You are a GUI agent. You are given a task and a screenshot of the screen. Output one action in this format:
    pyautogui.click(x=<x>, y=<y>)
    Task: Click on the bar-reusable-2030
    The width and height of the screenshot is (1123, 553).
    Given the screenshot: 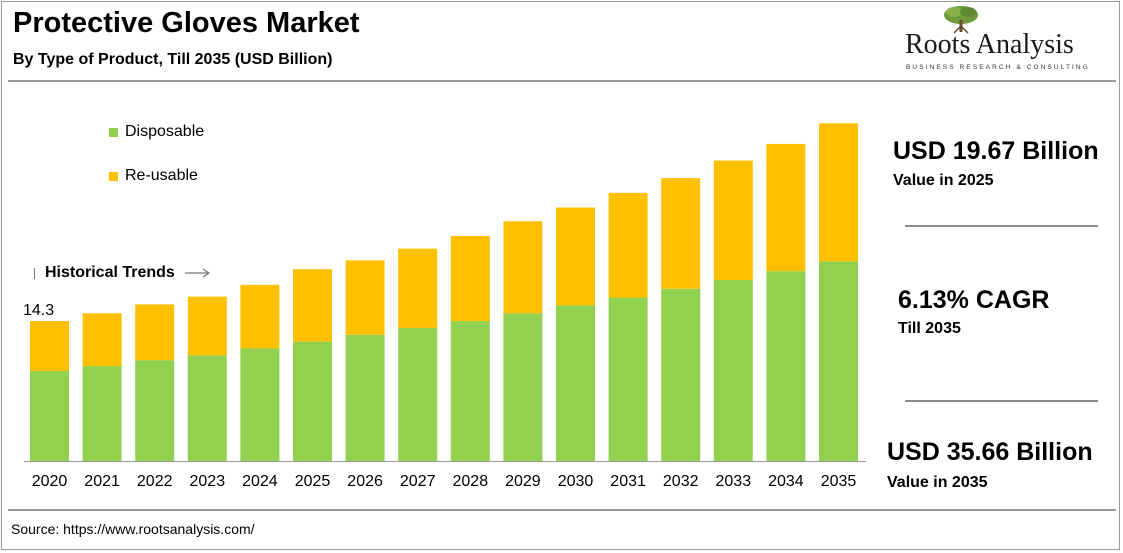 What is the action you would take?
    pyautogui.click(x=575, y=256)
    